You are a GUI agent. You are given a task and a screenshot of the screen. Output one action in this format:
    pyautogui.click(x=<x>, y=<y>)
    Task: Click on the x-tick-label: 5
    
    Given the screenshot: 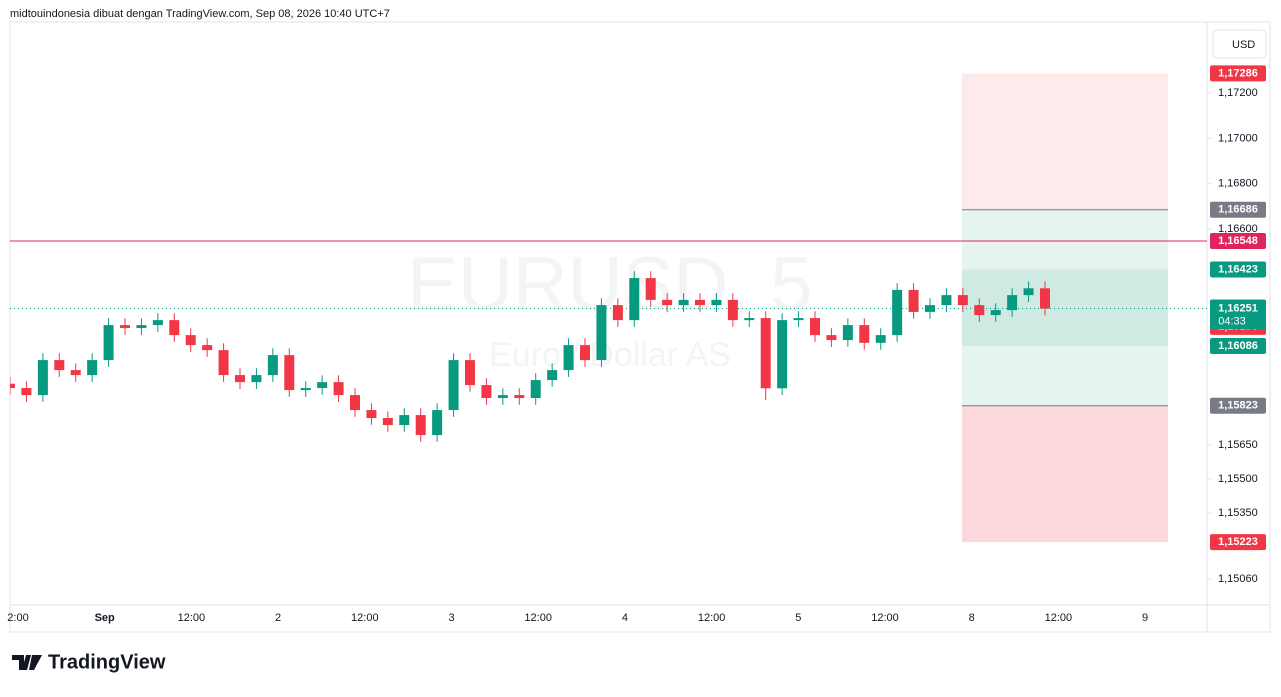 What is the action you would take?
    pyautogui.click(x=798, y=618)
    